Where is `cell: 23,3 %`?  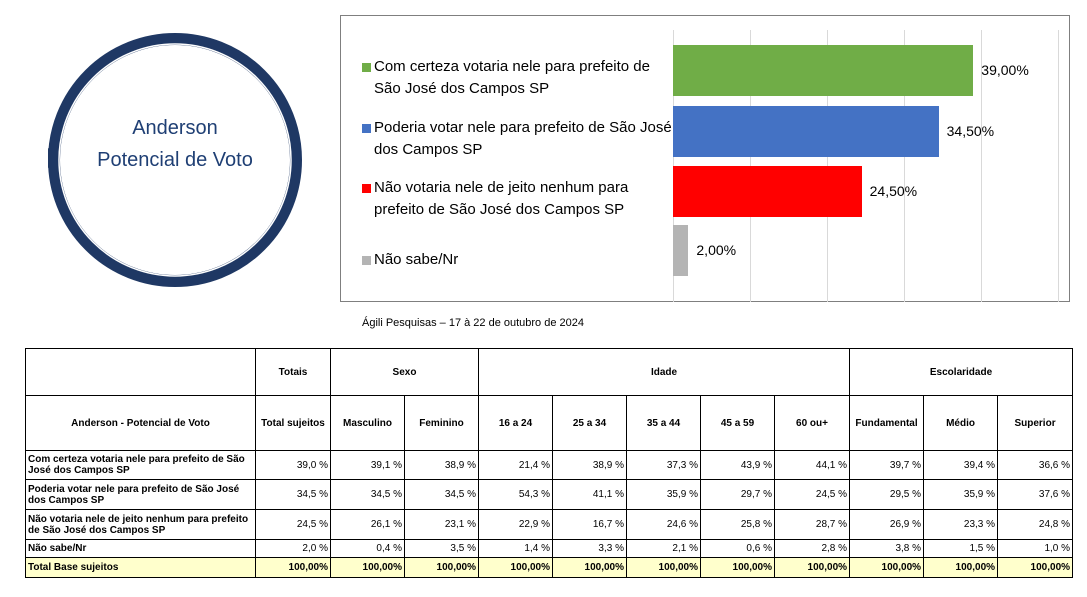
cell: 23,3 % is located at coordinates (961, 524).